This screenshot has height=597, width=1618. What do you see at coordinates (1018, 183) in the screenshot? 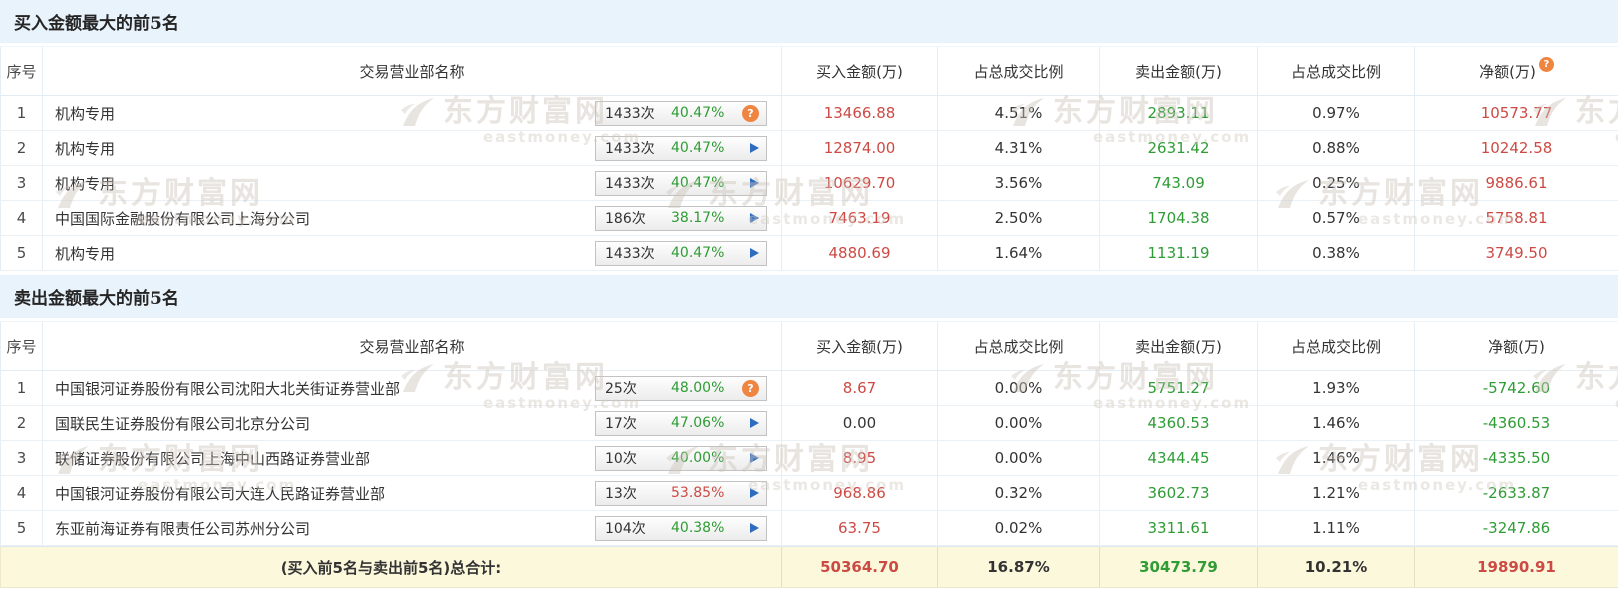
I see `buy-ratio: 3.56%` at bounding box center [1018, 183].